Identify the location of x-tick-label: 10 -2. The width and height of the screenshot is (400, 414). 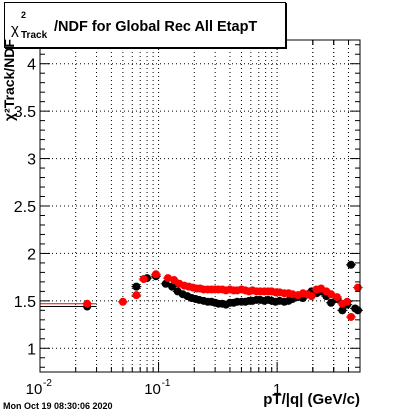
(39, 388).